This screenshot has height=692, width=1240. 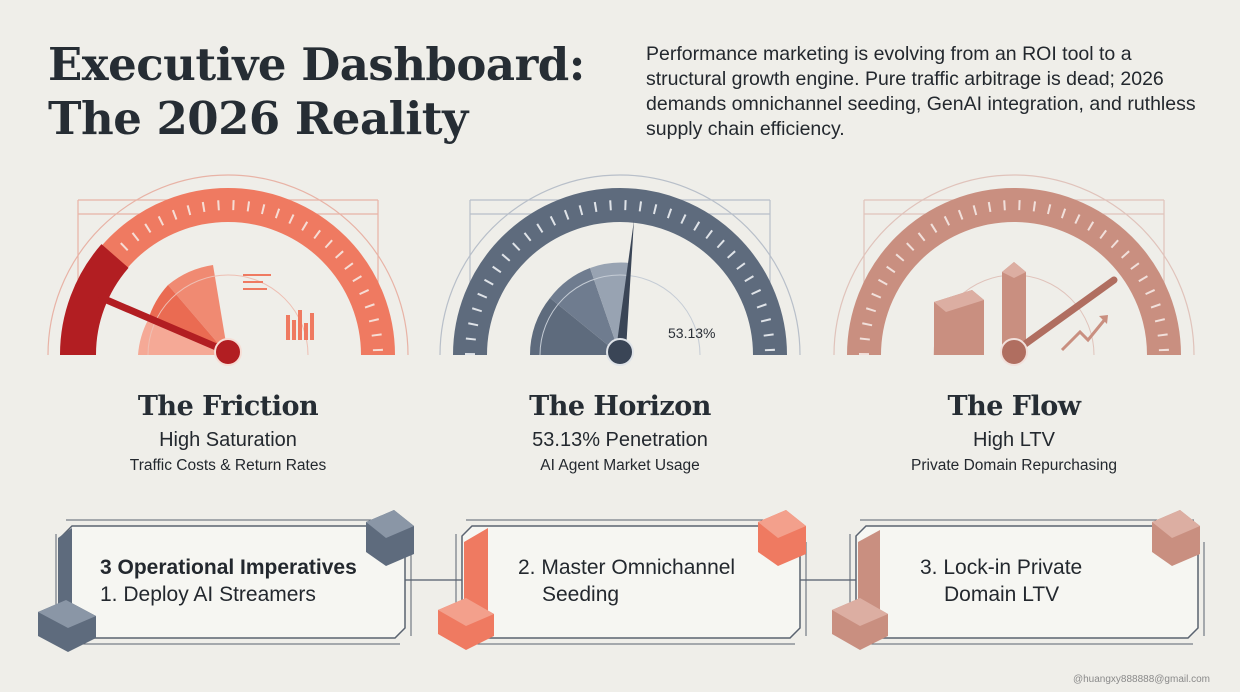 I want to click on step-2-line-2: Seeding, so click(x=581, y=594).